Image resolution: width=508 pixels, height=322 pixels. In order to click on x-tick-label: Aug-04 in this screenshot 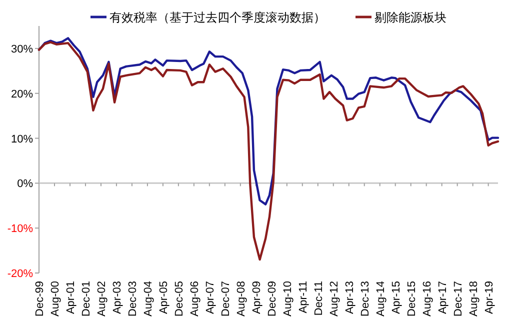, I will do `click(148, 298)`.